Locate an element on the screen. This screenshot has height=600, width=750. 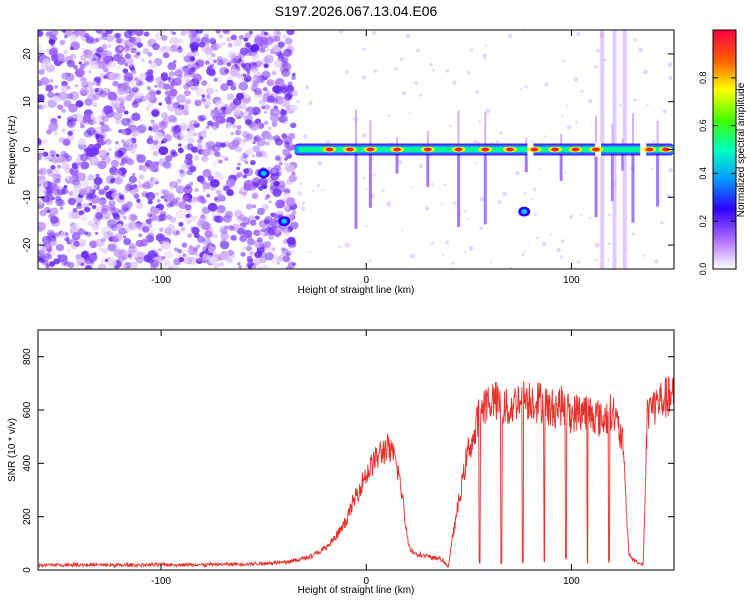
signal-peak is located at coordinates (596, 149).